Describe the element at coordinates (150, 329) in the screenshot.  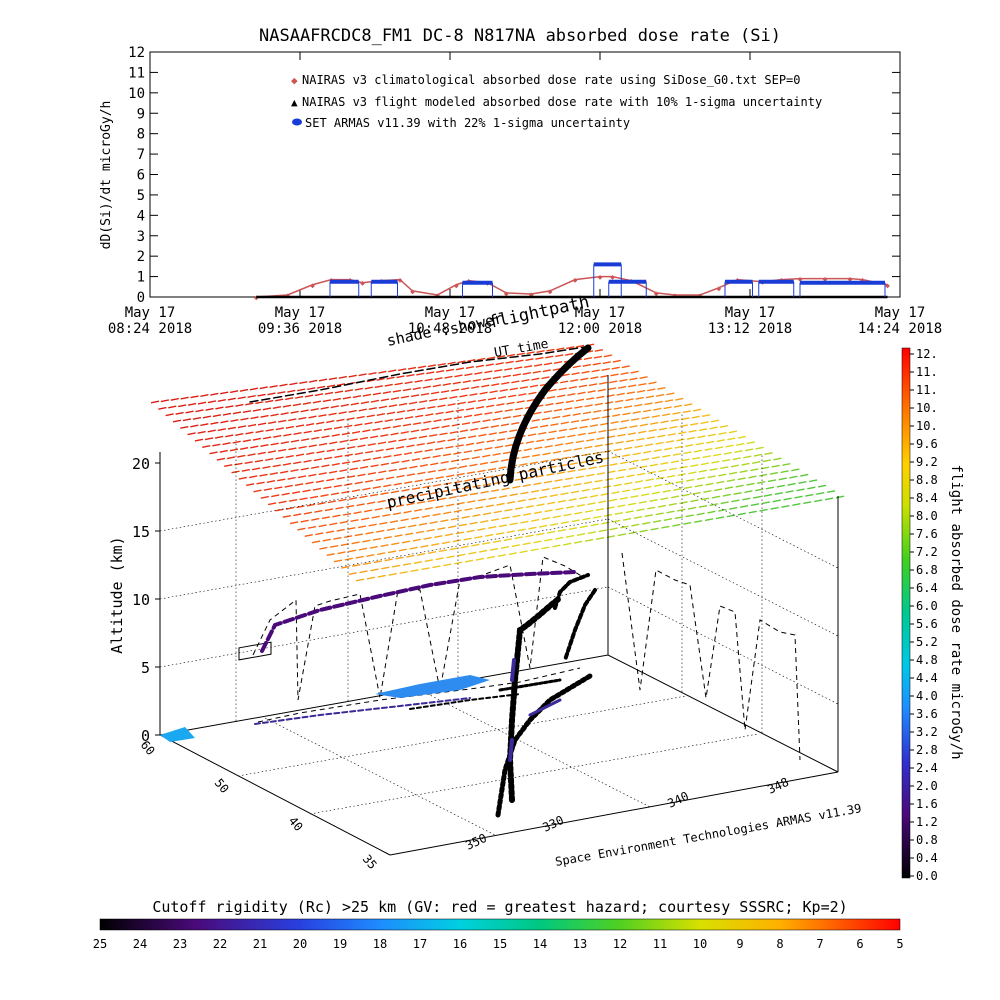
I see `x-tick-label-time: 08:24 2018` at that location.